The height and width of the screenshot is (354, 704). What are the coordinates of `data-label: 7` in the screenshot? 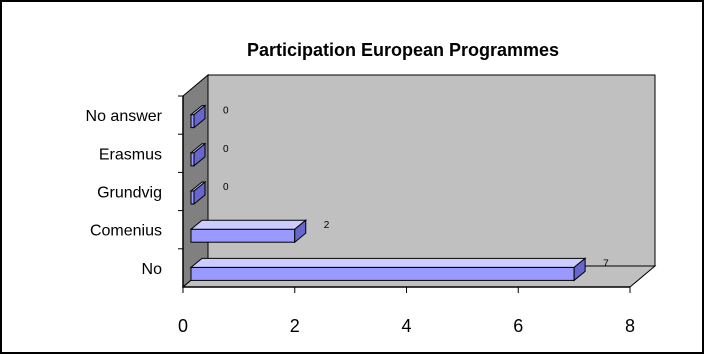 It's located at (606, 263).